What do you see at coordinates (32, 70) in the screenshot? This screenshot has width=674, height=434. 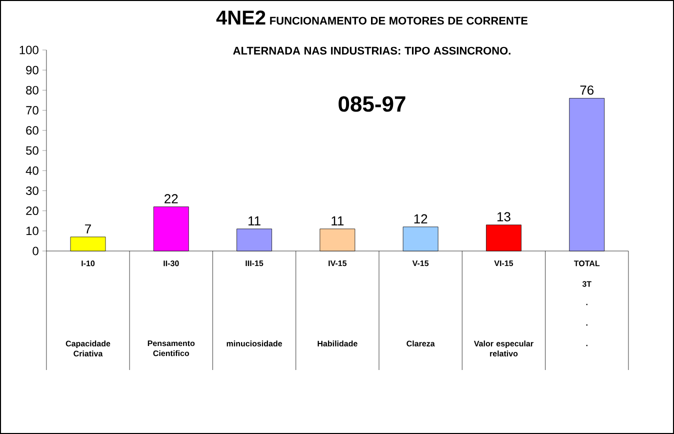 I see `y-tick-label: 90` at bounding box center [32, 70].